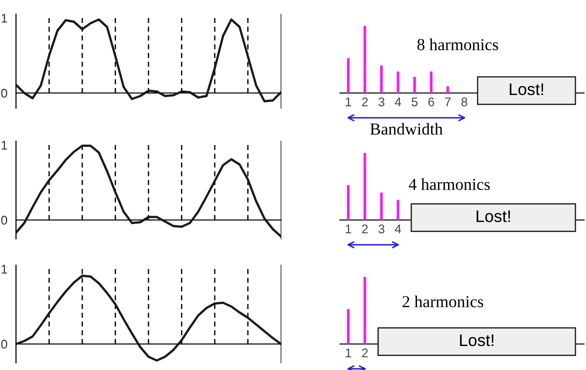 The image size is (586, 370). I want to click on x-tick-label: 6, so click(431, 101).